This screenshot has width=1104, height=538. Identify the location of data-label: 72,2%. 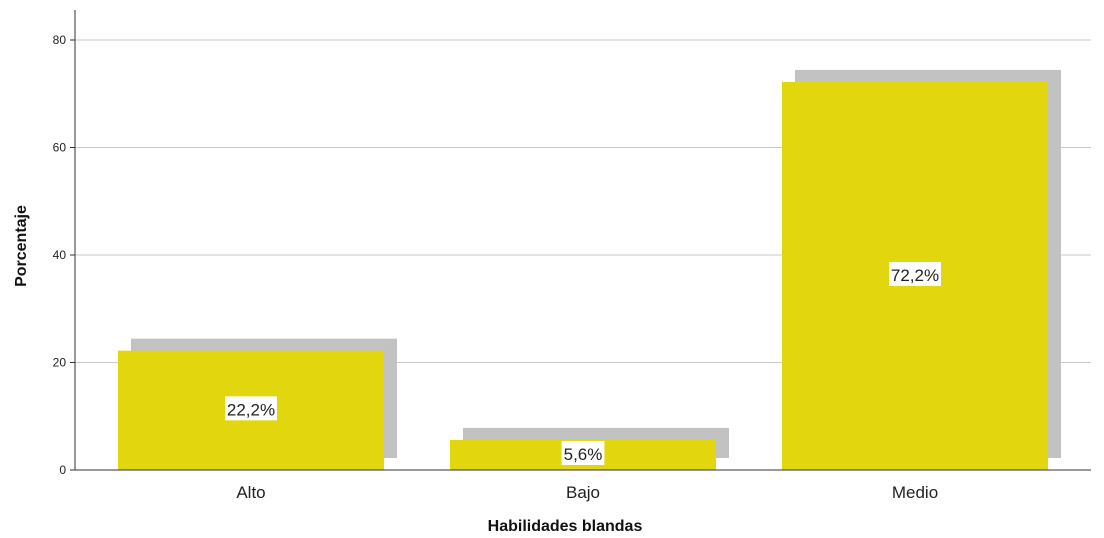
(915, 275).